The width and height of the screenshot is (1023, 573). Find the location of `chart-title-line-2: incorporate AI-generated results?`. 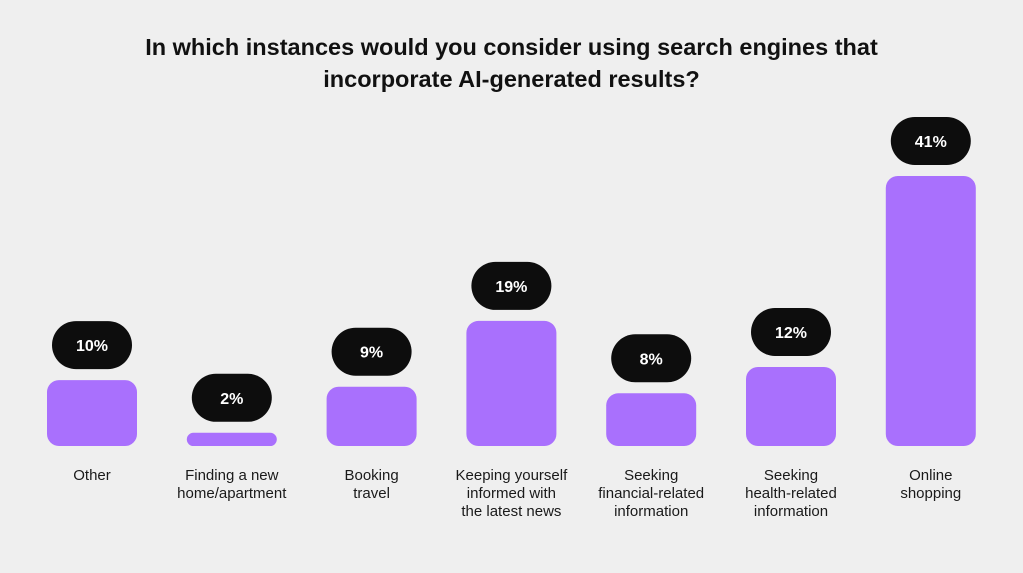

chart-title-line-2: incorporate AI-generated results? is located at coordinates (511, 79).